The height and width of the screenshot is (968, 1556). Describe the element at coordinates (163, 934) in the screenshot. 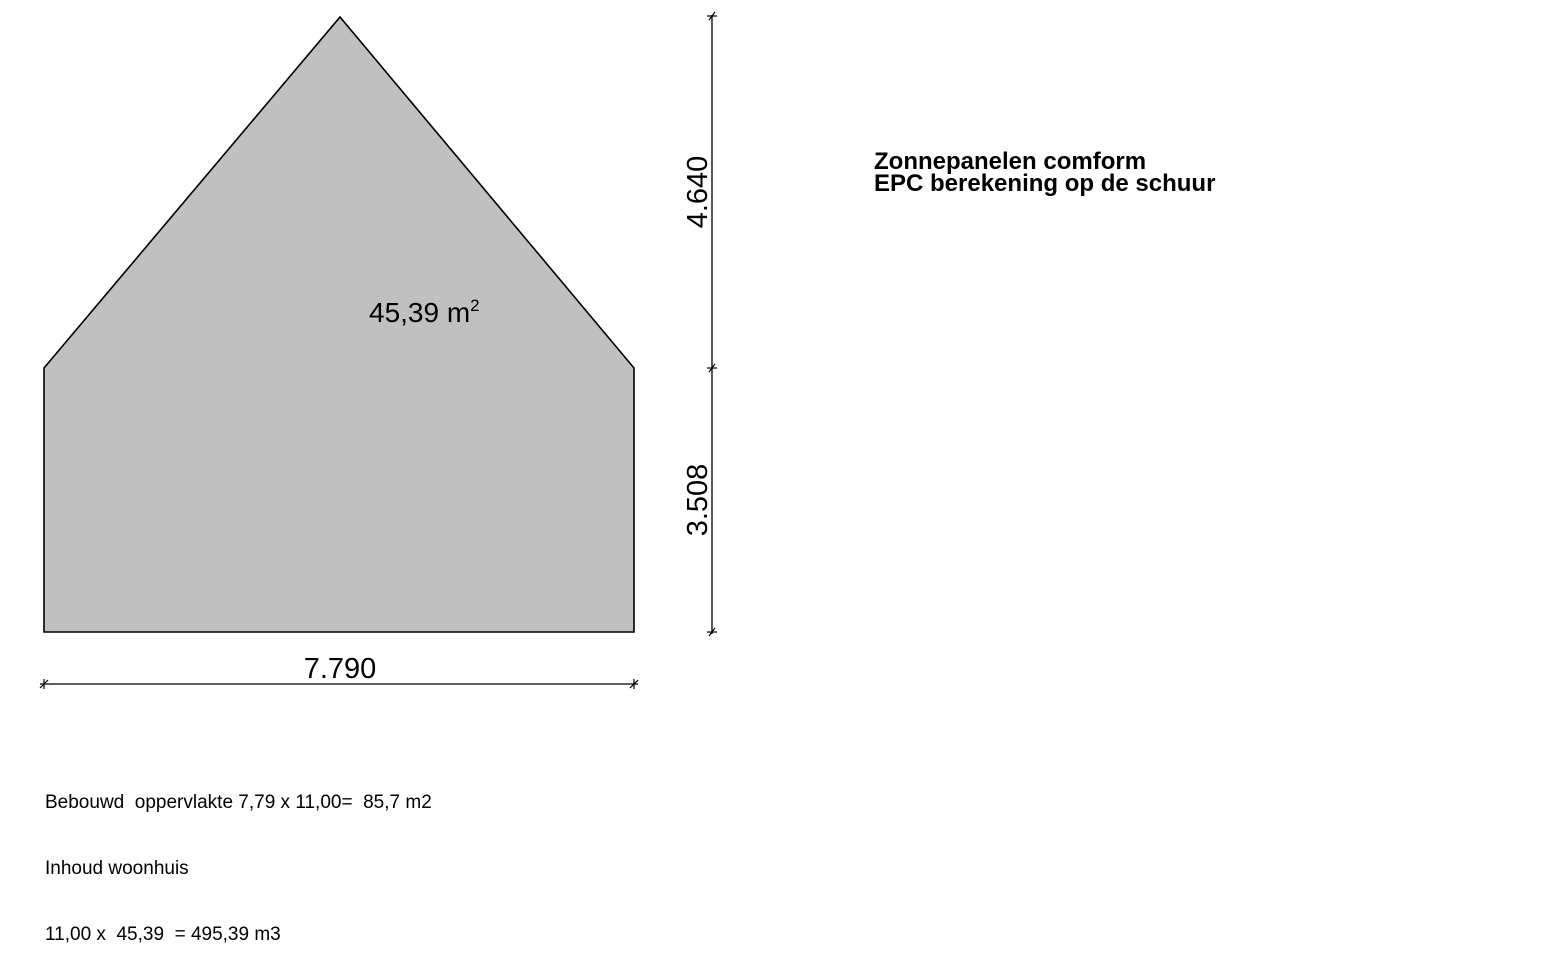

I see `calc-line-volume-formula: 11,00 x 45,39 = 495,39 m3` at that location.